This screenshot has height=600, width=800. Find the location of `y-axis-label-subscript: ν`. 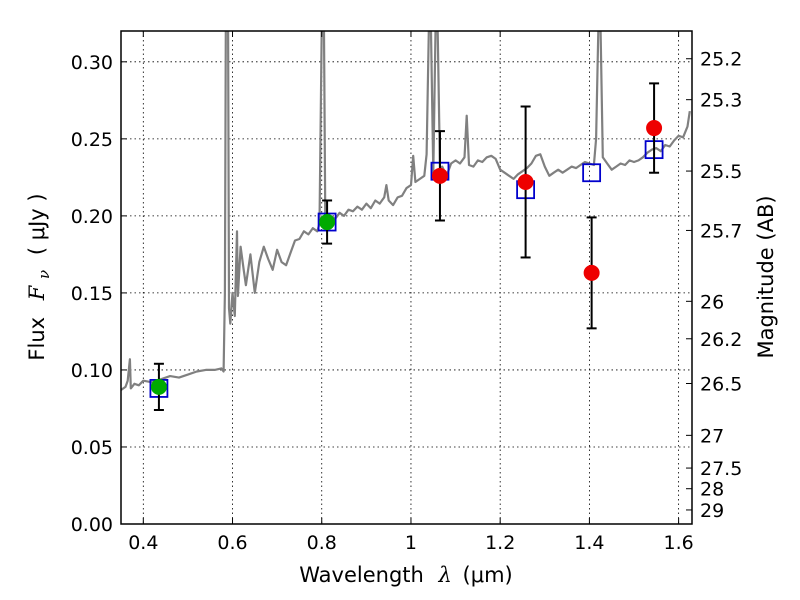

y-axis-label-subscript: ν is located at coordinates (44, 274).